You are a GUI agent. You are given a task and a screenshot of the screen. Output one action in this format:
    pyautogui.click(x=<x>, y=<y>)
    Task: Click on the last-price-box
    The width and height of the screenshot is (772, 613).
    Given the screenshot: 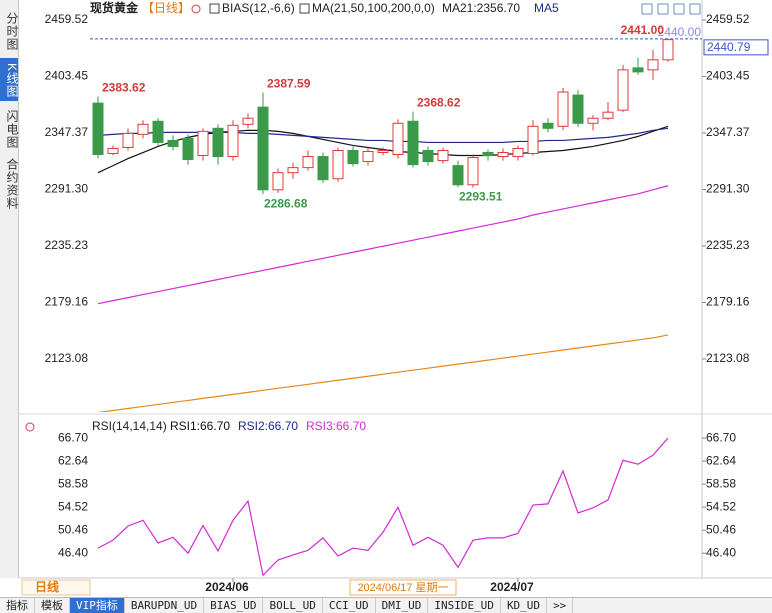 What is the action you would take?
    pyautogui.click(x=736, y=47)
    